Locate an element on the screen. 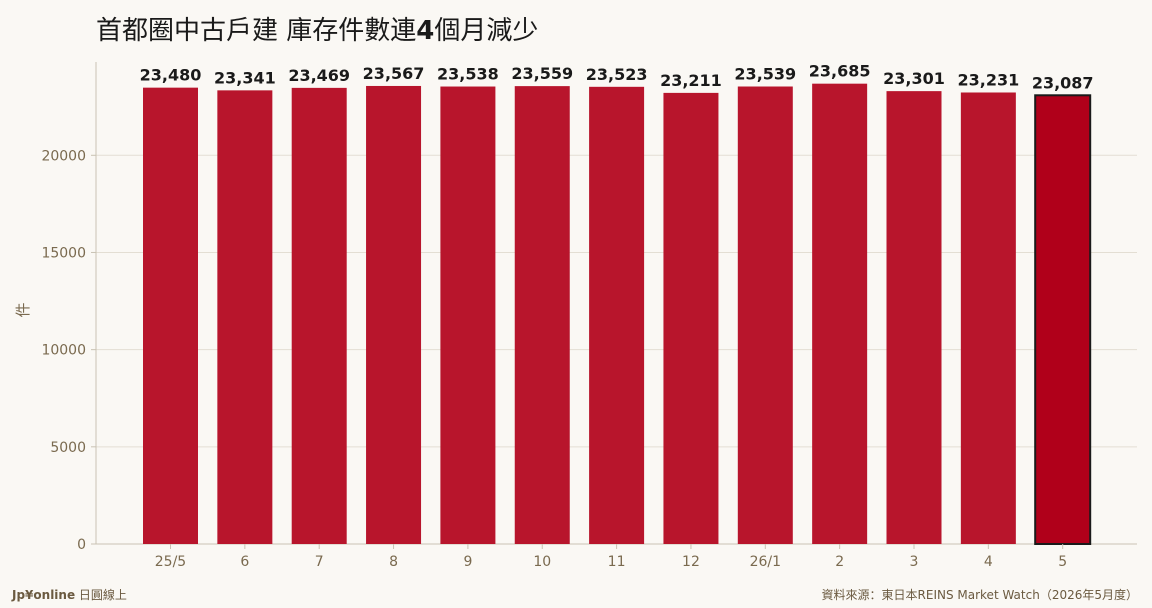  brand-name: Jp¥online is located at coordinates (44, 595).